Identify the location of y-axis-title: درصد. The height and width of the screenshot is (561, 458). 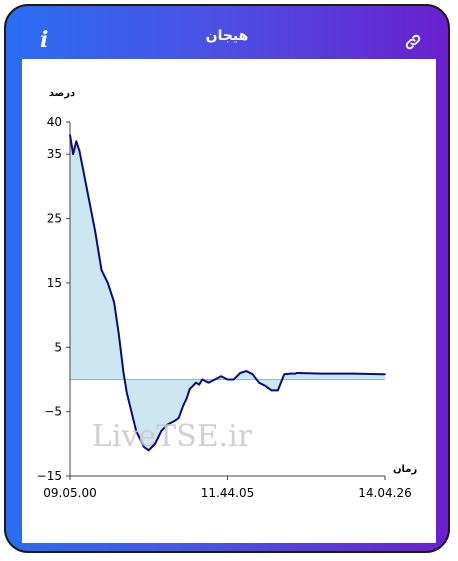
(62, 93).